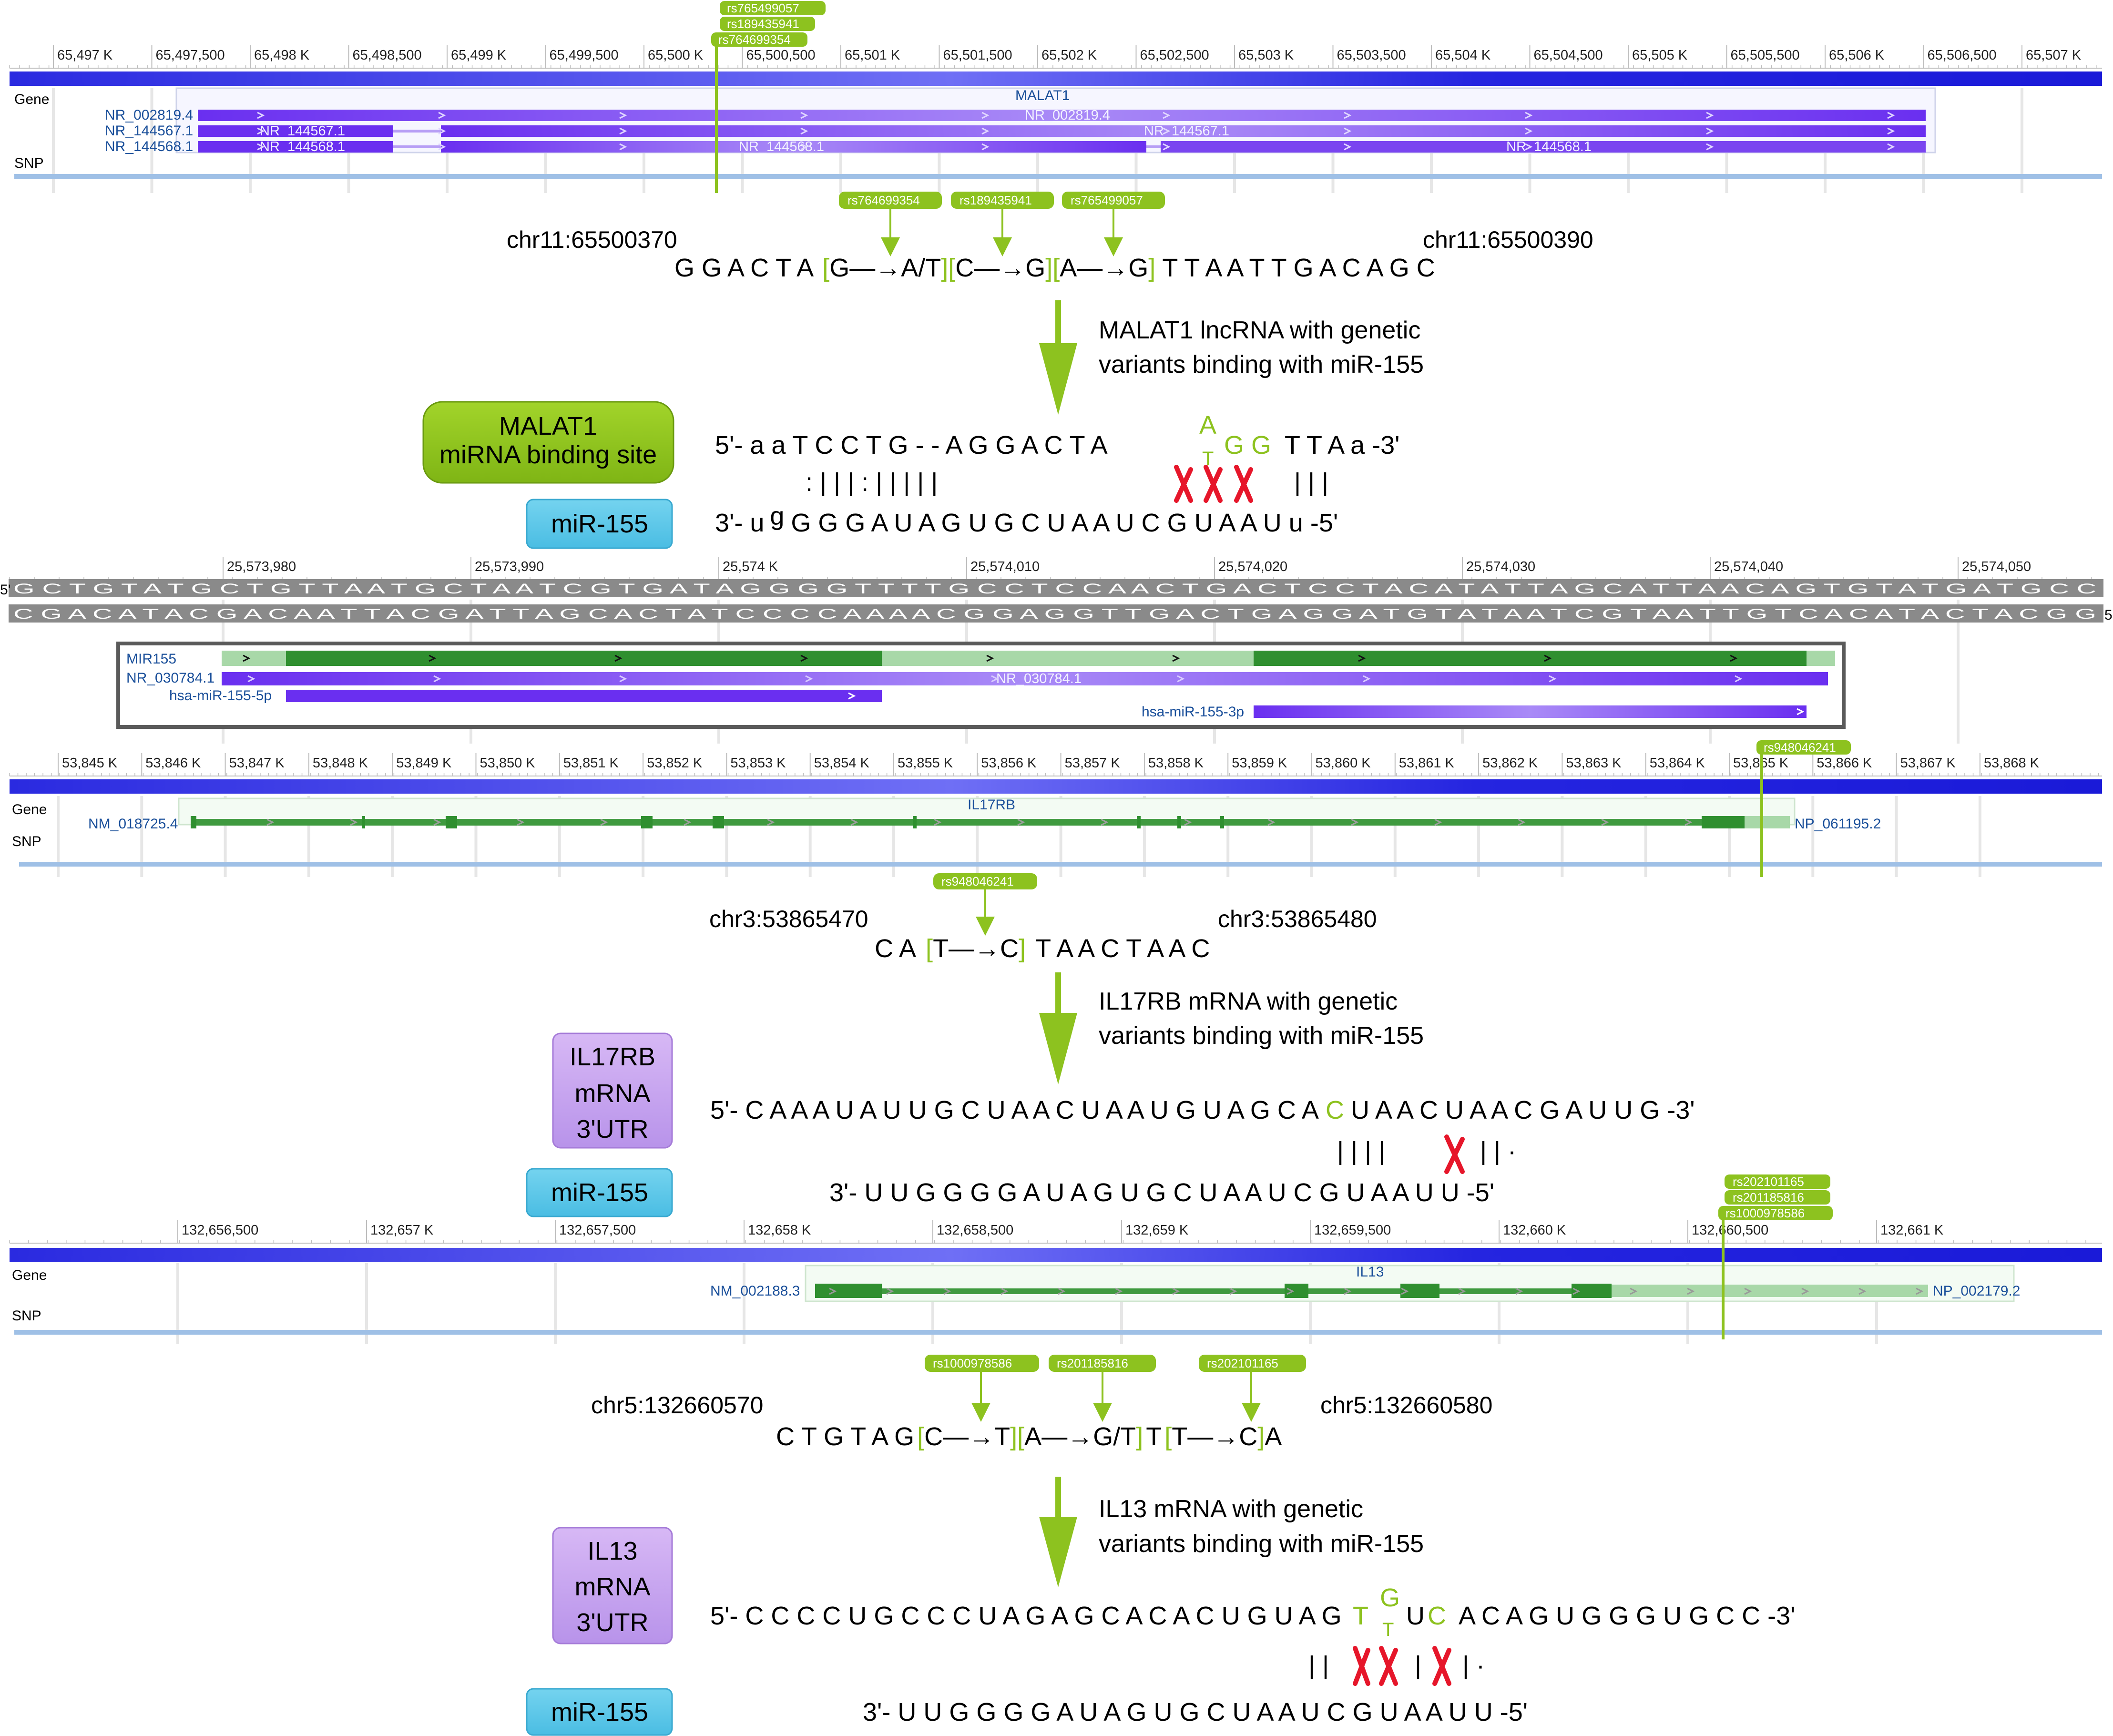  I want to click on ruler-tick-label: 53,845 K, so click(90, 763).